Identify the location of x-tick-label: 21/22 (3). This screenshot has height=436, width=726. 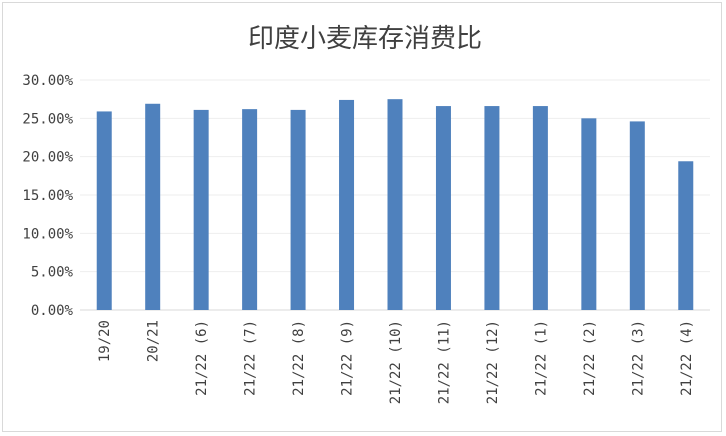
(638, 358).